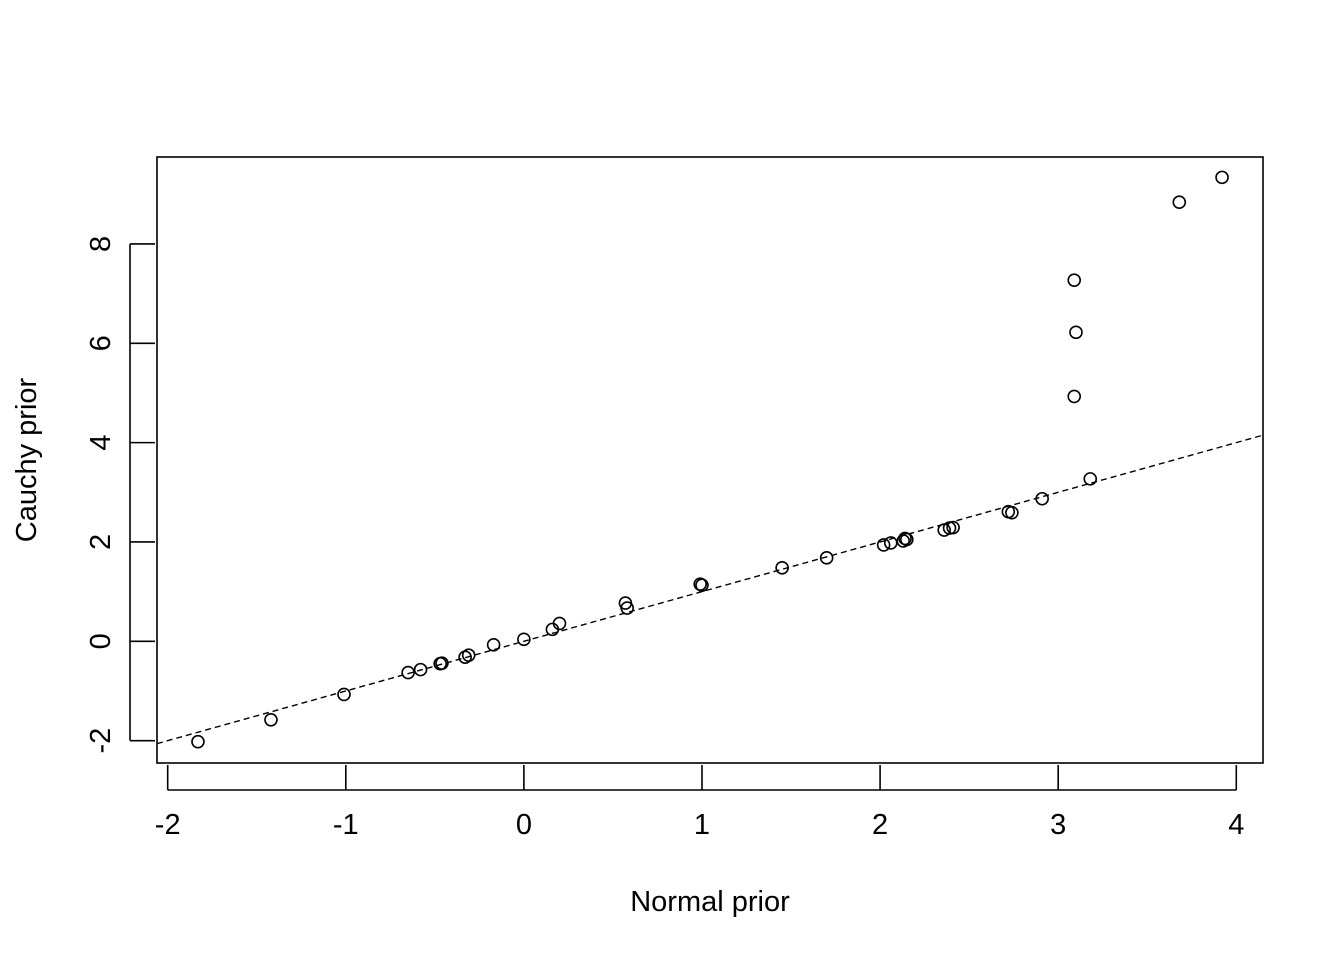 Image resolution: width=1344 pixels, height=960 pixels. I want to click on x-tick-label: 3, so click(1058, 825).